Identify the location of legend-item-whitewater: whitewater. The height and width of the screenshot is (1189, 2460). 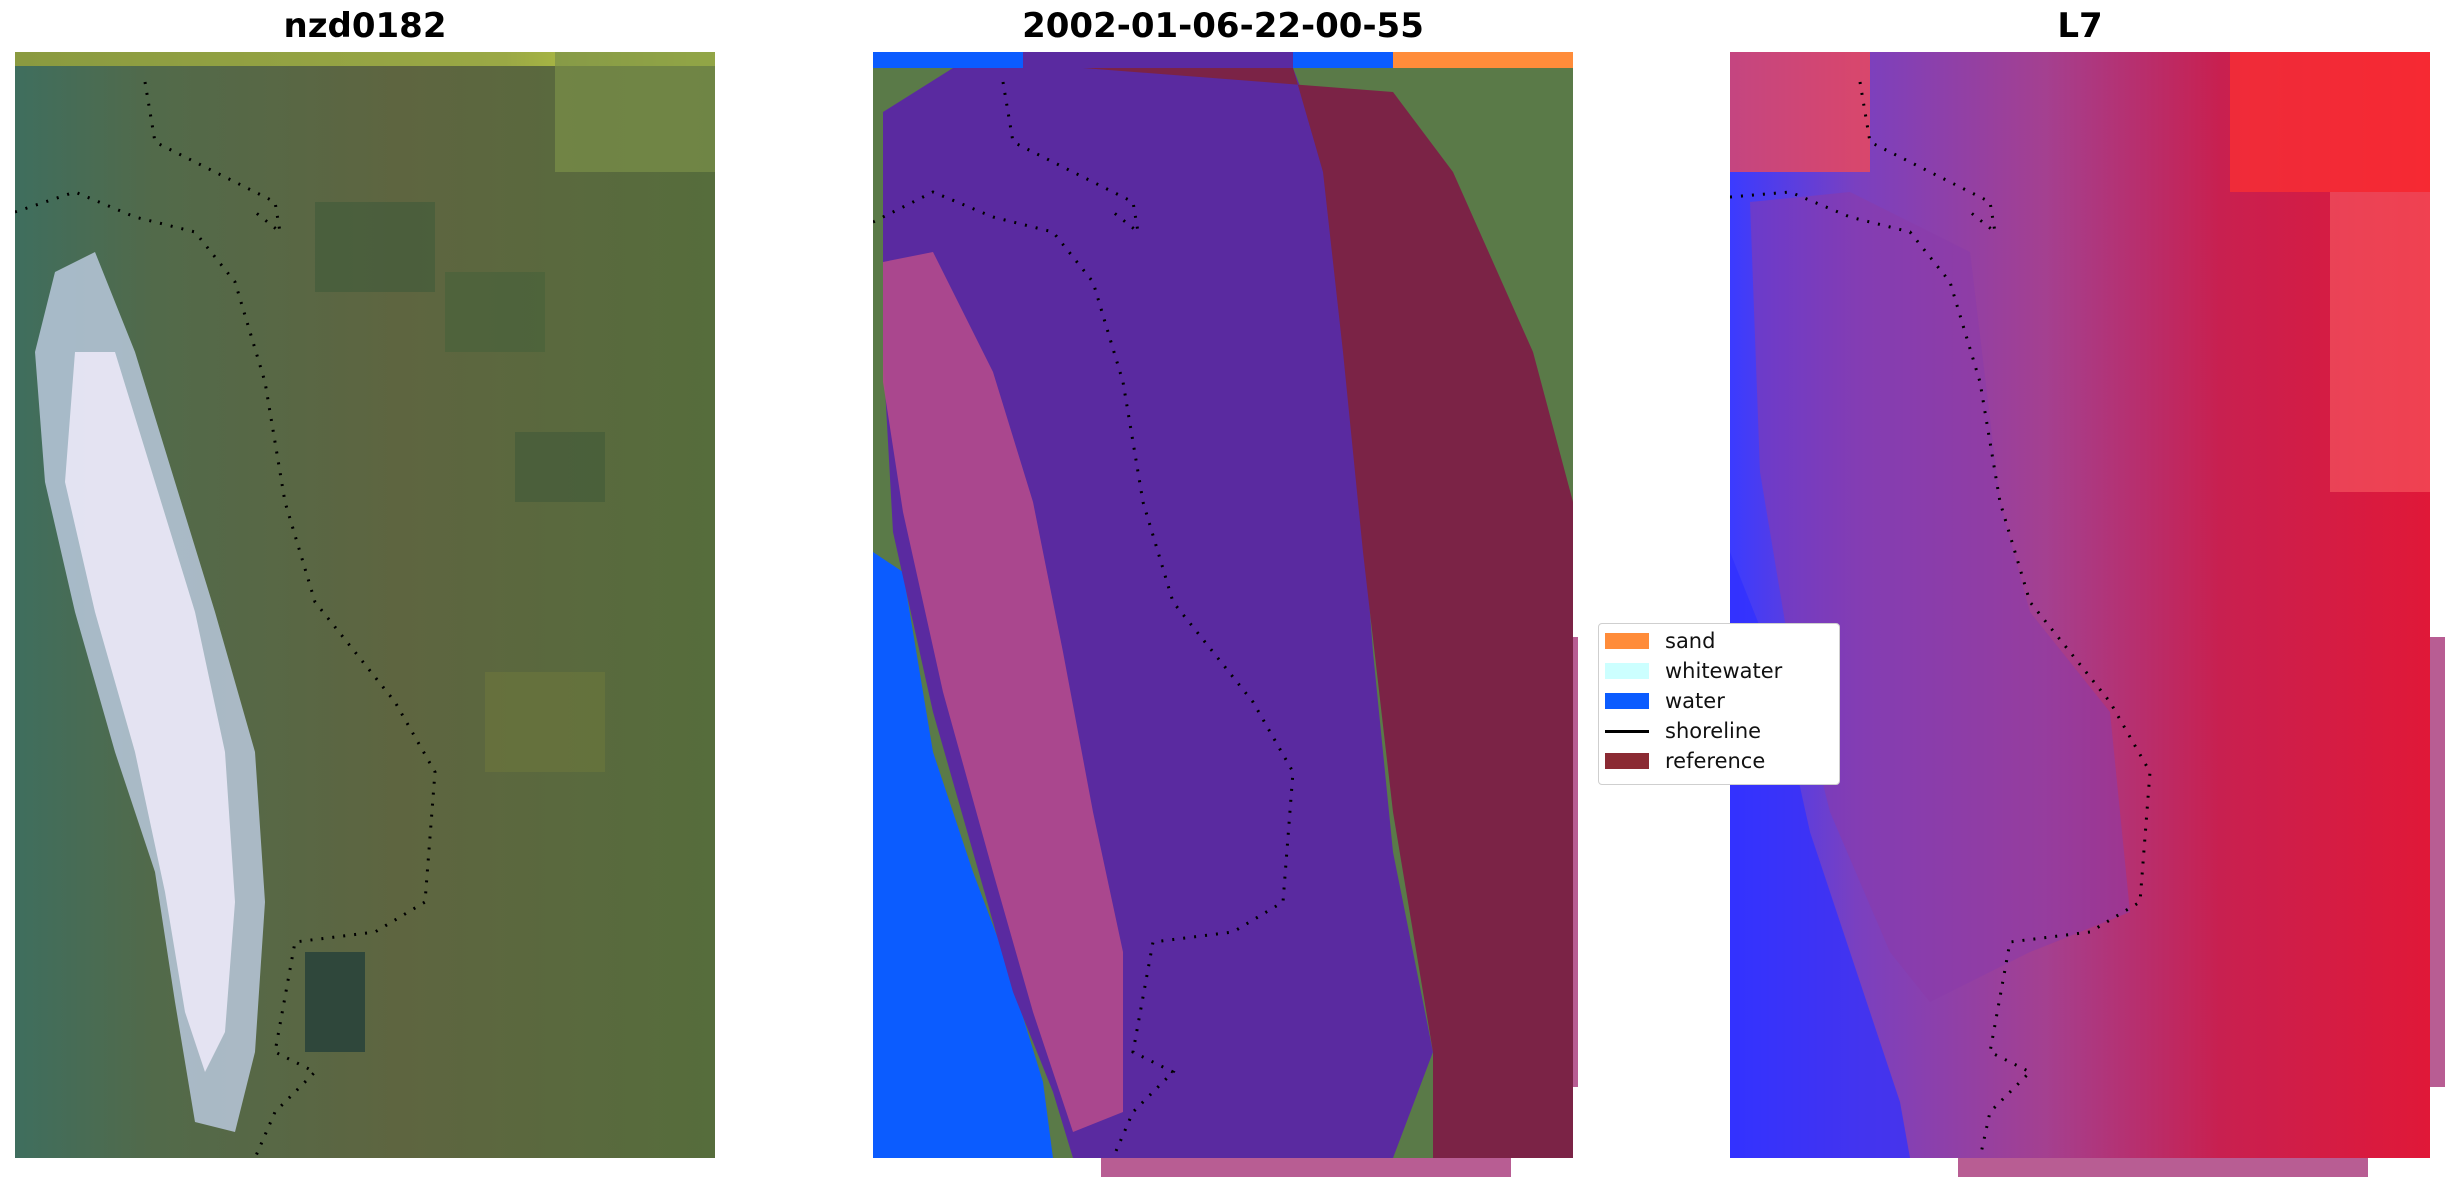
(1693, 671).